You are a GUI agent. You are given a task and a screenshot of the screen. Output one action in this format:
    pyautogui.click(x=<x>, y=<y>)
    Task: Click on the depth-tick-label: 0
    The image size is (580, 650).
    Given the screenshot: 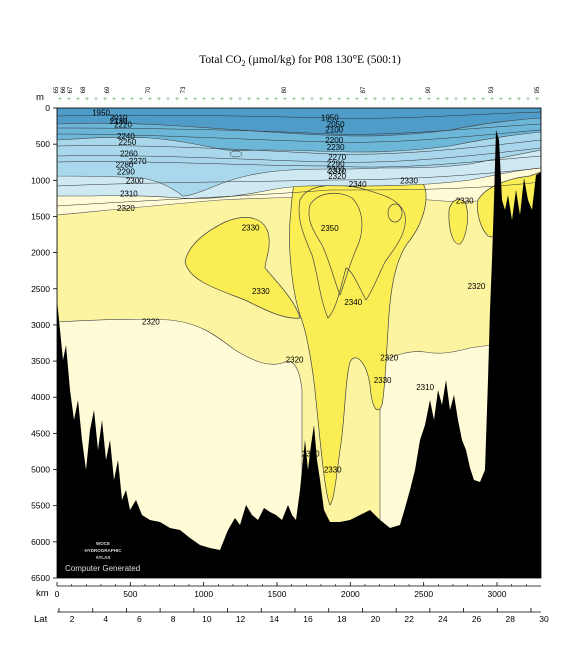 What is the action you would take?
    pyautogui.click(x=47, y=108)
    